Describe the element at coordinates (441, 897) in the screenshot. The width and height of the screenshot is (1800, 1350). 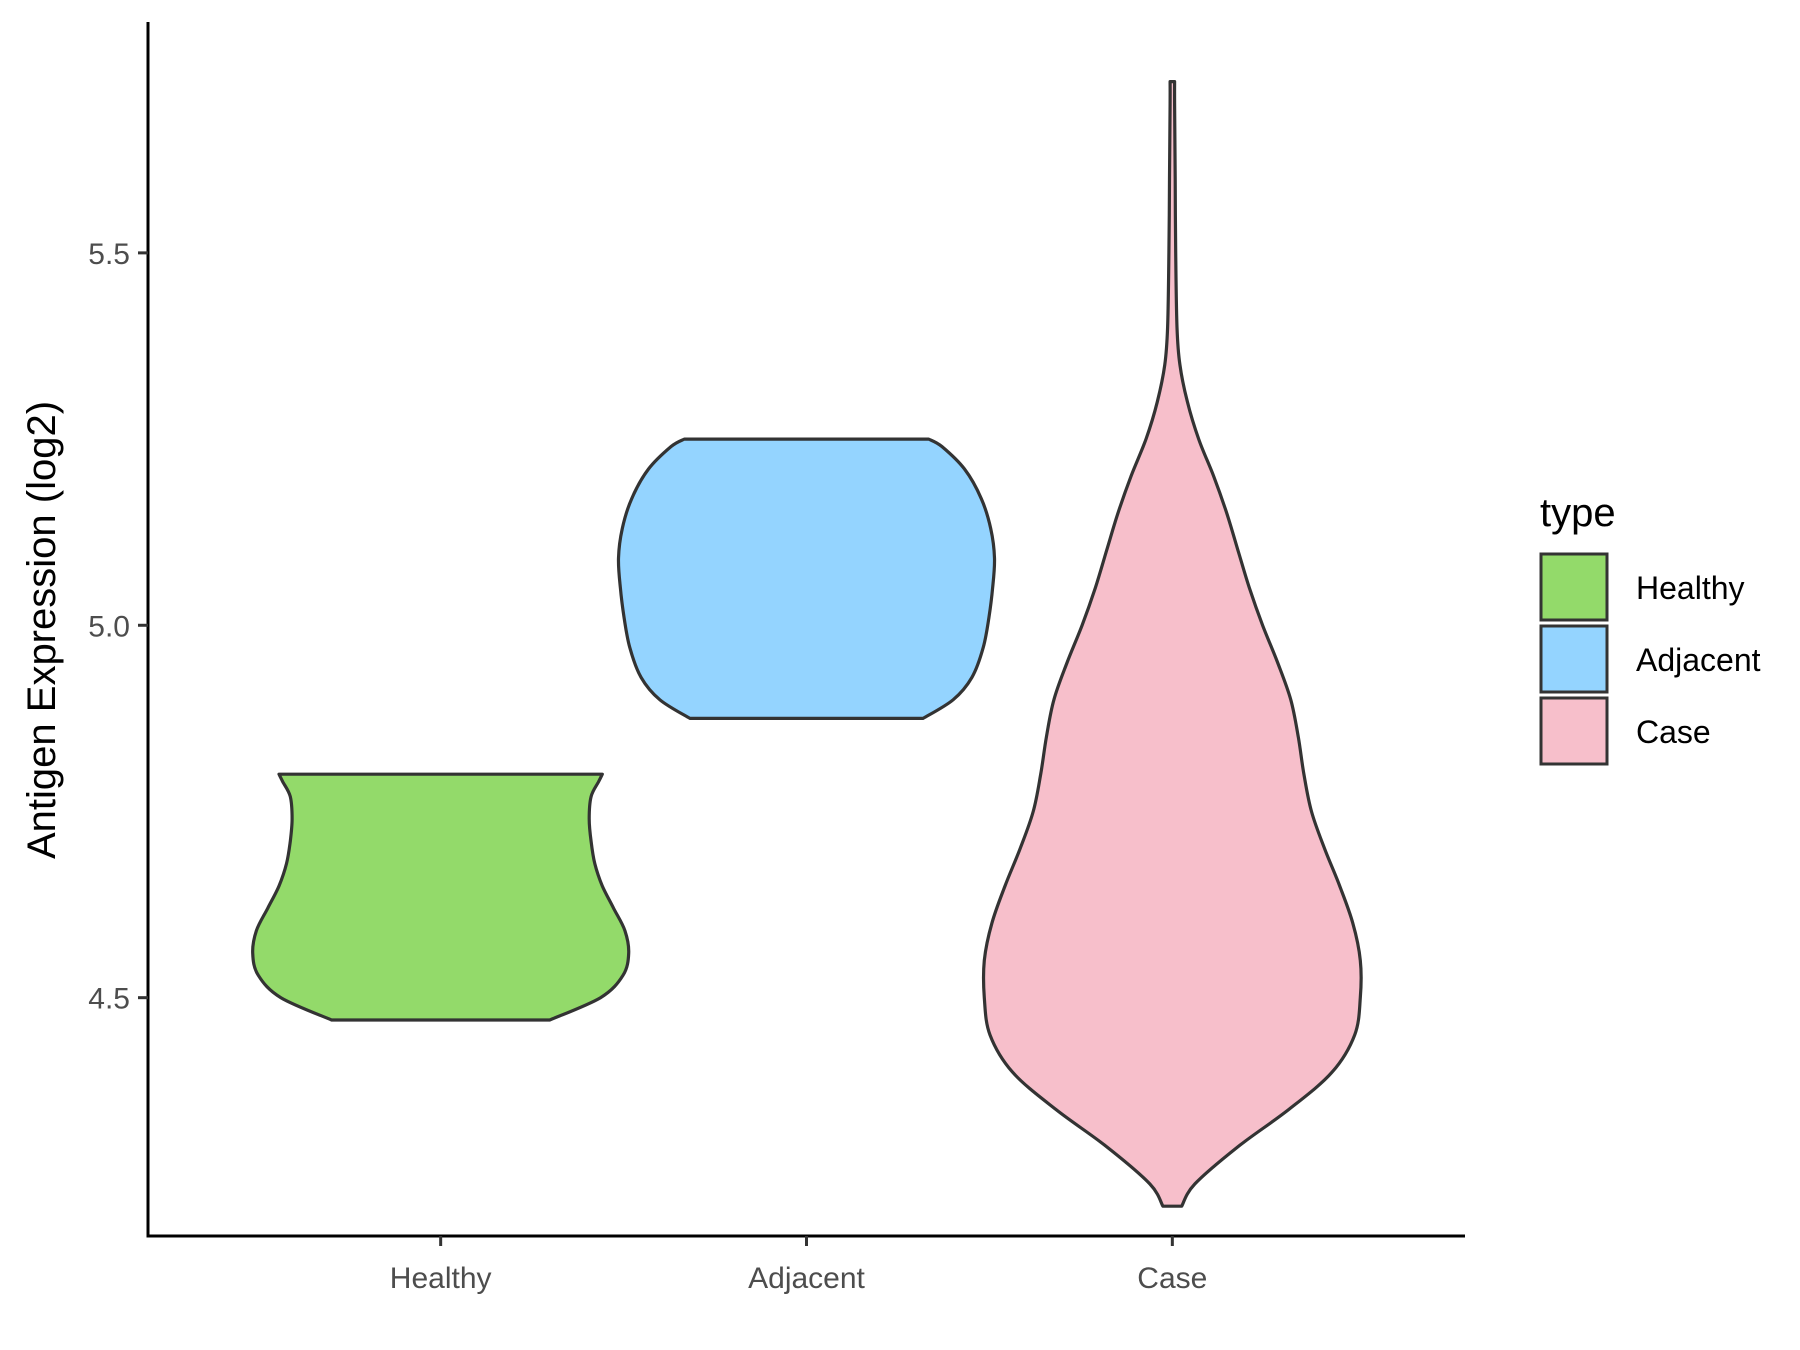
I see `violin-healthy` at that location.